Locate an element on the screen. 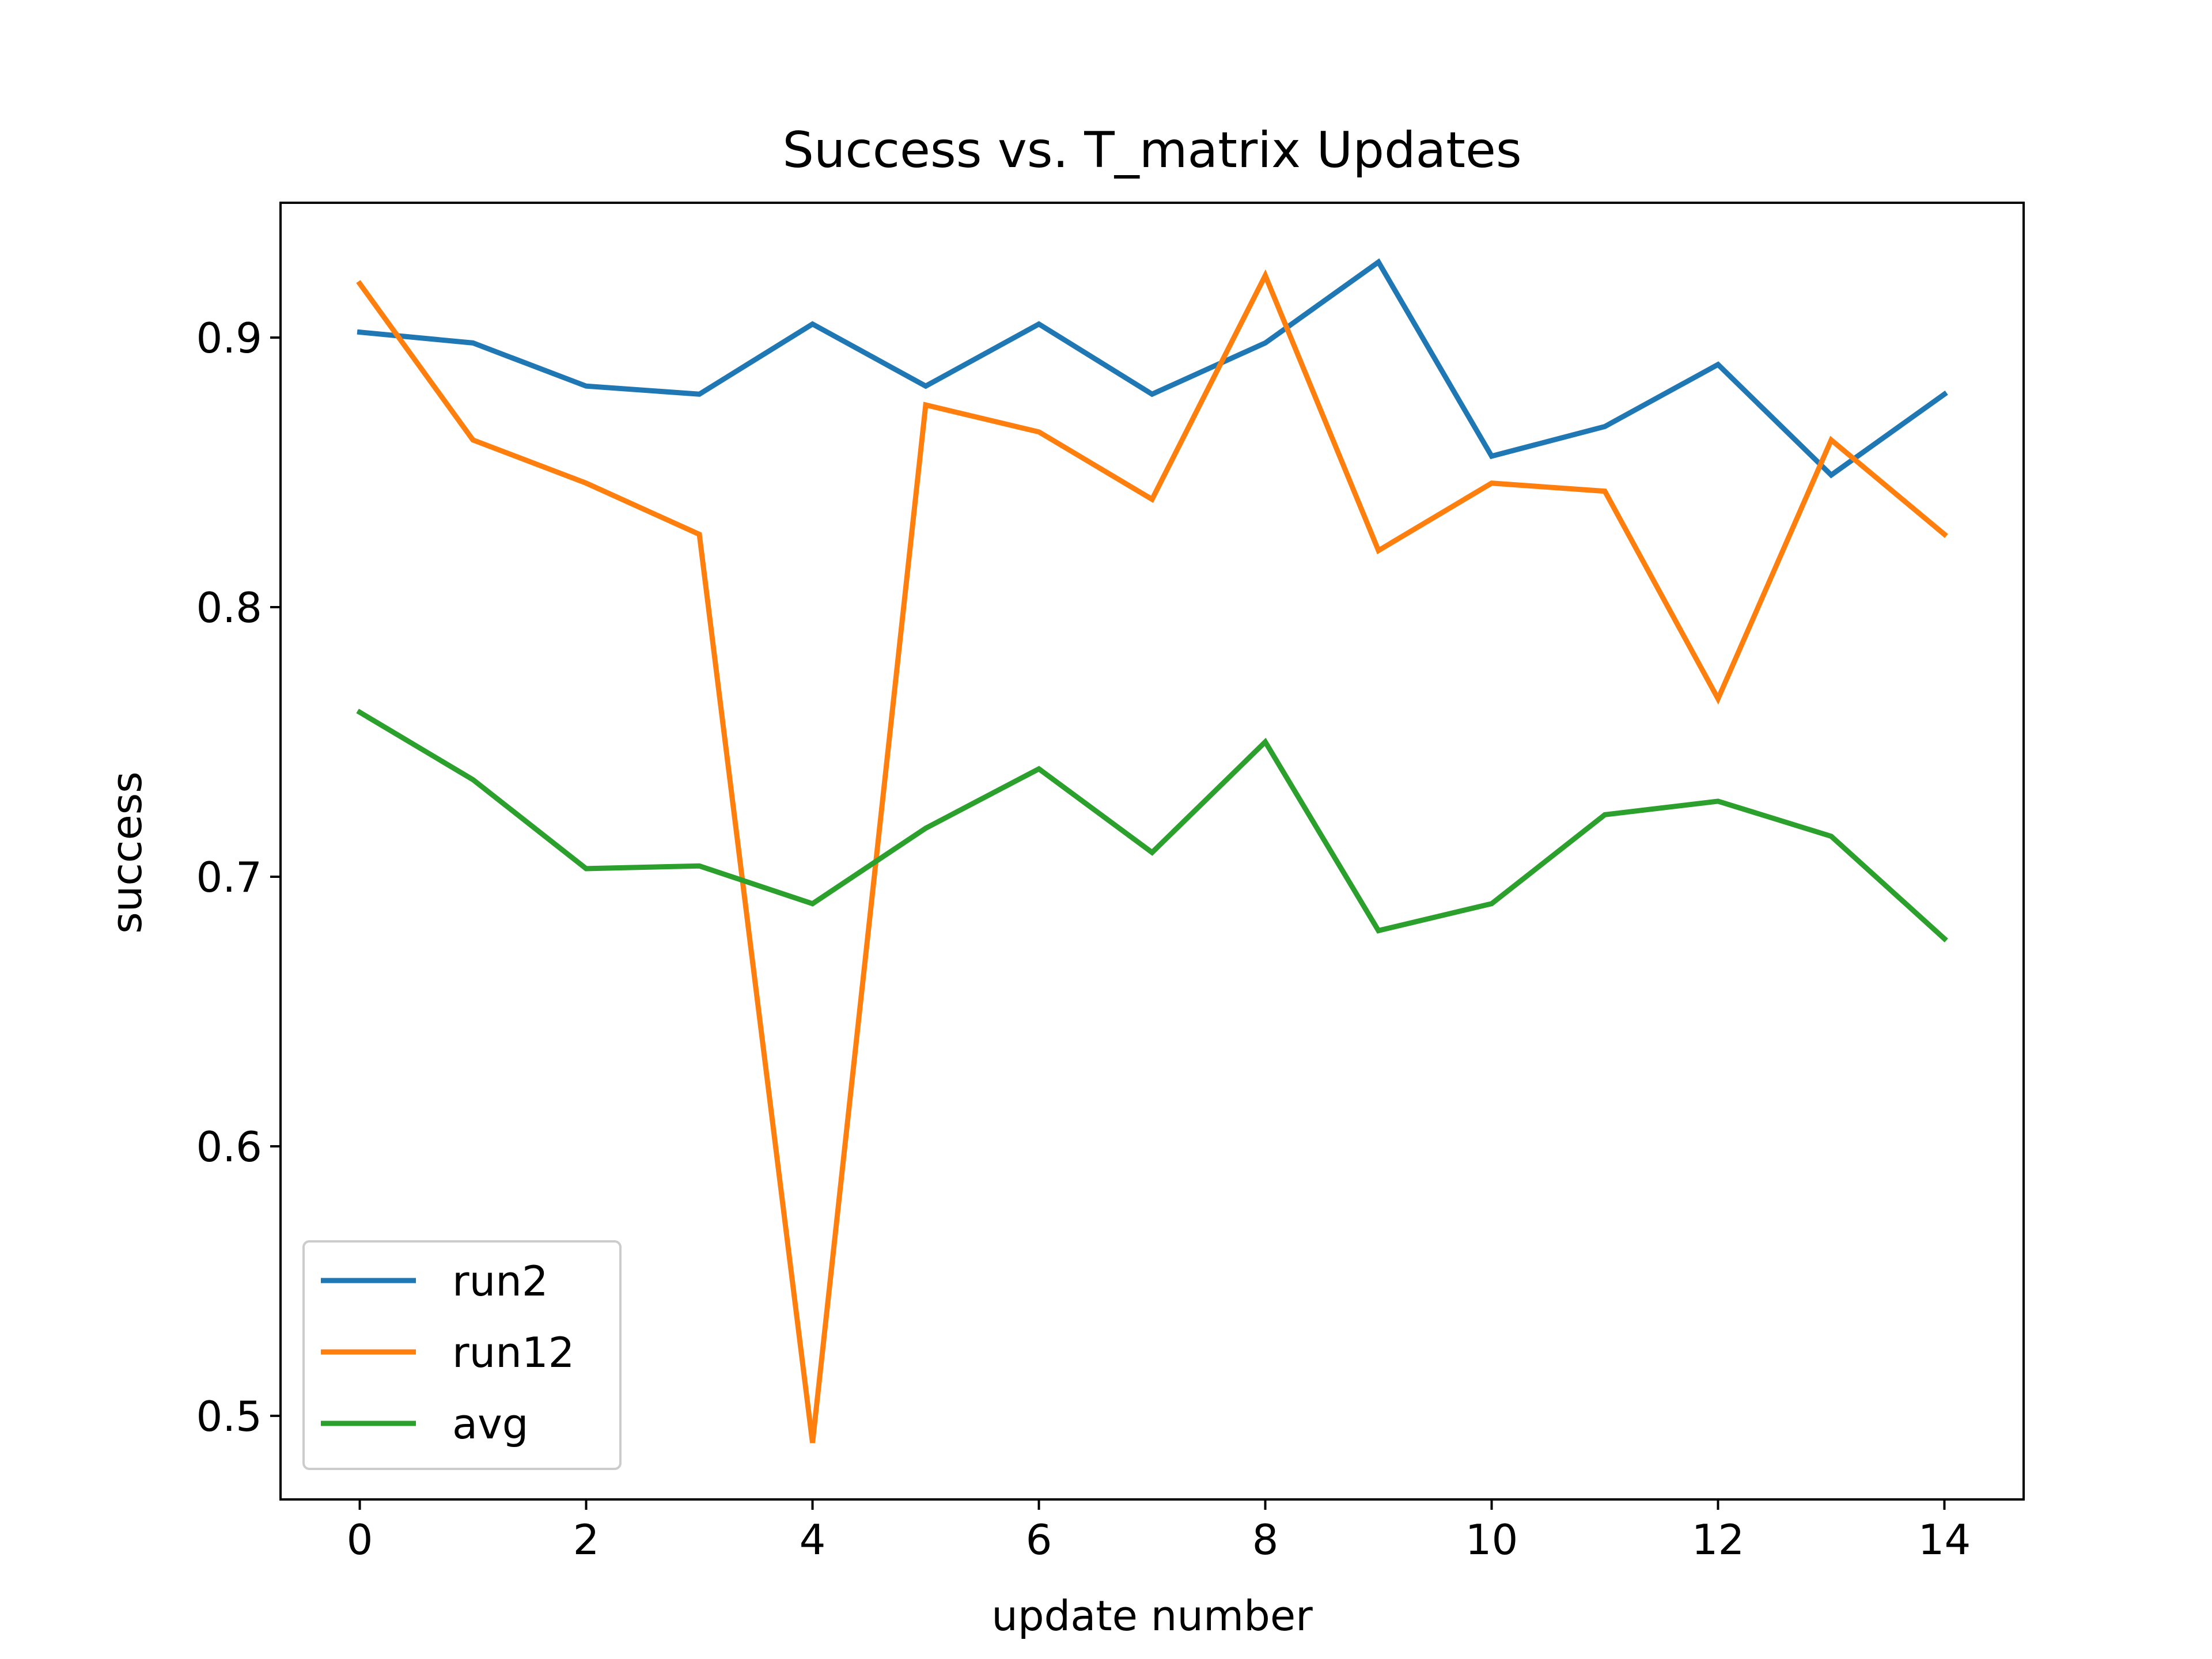 The width and height of the screenshot is (2212, 1659). y-tick-label-2: 0.7 is located at coordinates (229, 877).